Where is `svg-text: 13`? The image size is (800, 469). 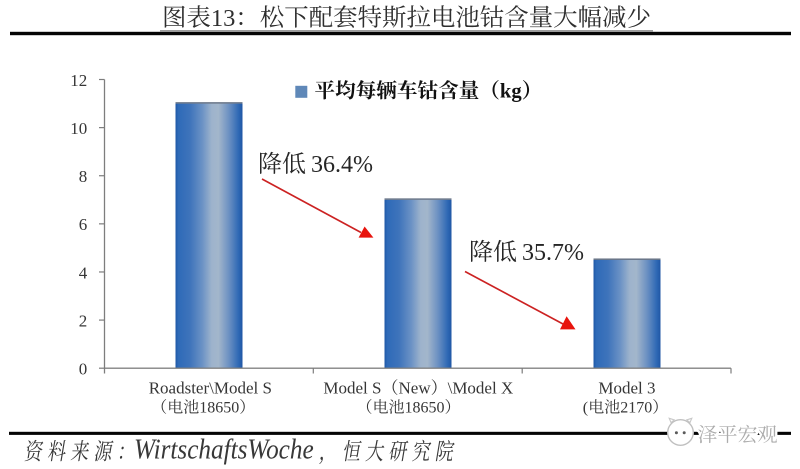
svg-text: 13 is located at coordinates (223, 18).